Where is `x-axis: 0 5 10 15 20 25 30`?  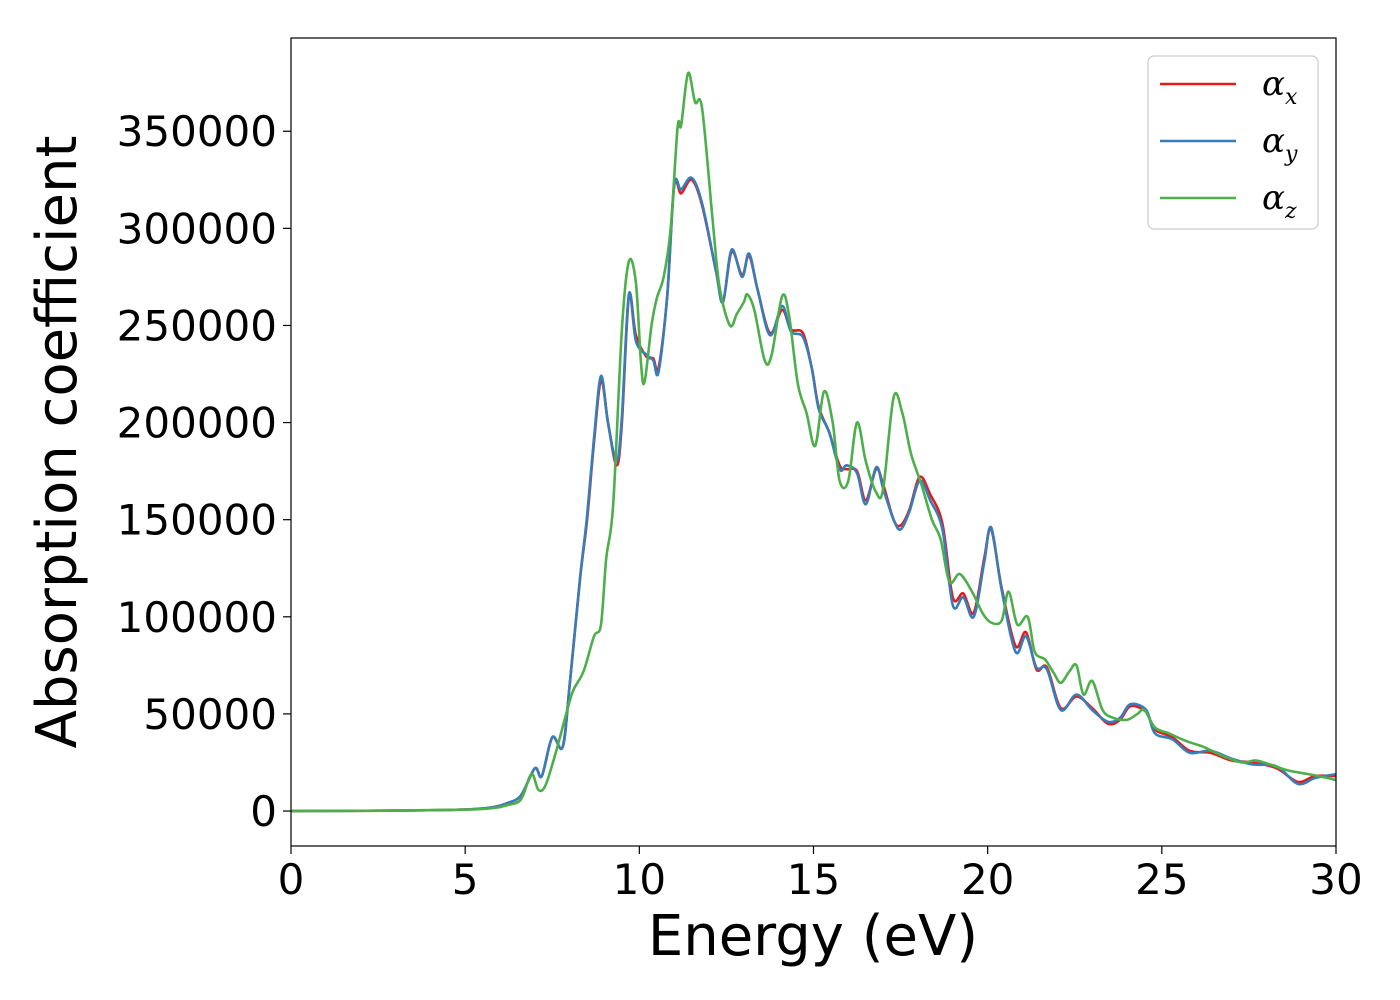
x-axis: 0 5 10 15 20 25 30 is located at coordinates (820, 875).